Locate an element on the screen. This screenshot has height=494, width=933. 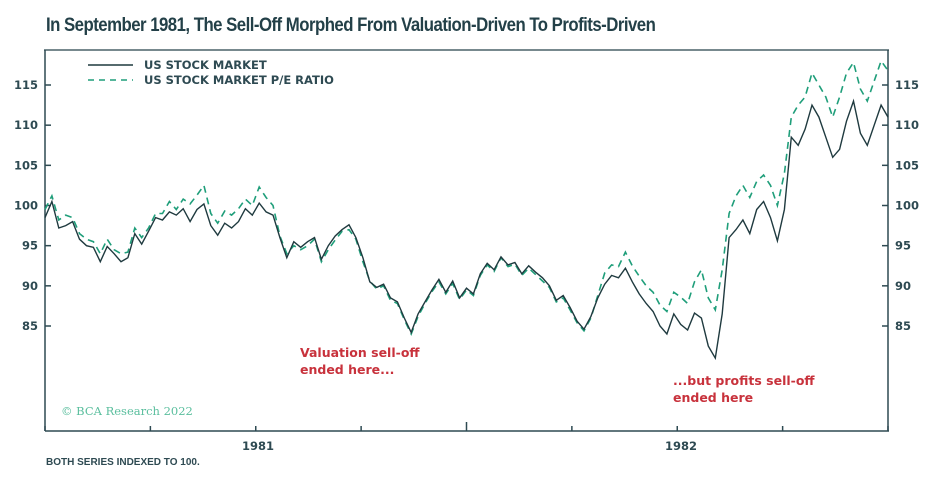
y-tick-label-right: 85 is located at coordinates (903, 326).